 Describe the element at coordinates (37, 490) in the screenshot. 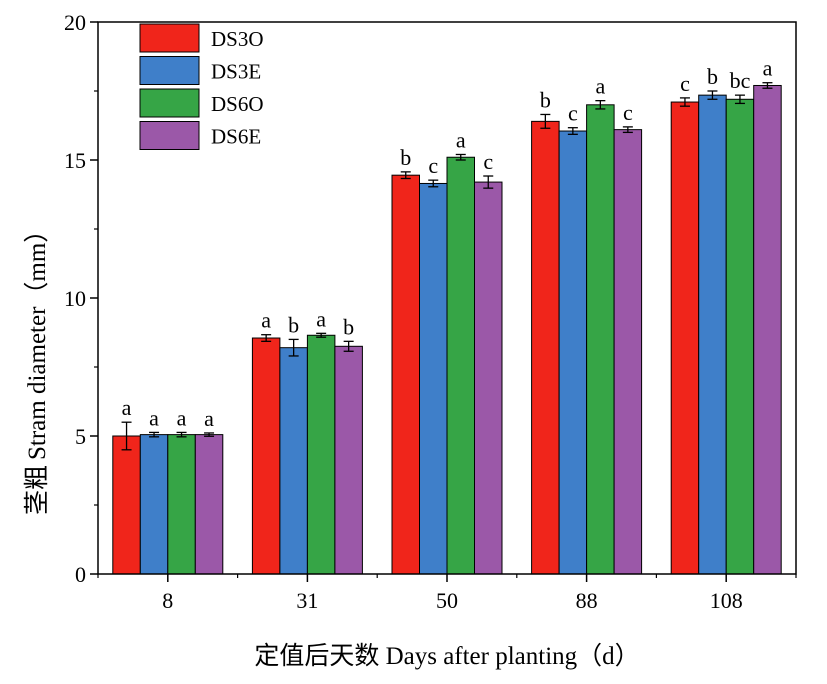

I see `y-axis-title-cn: 茎粗` at that location.